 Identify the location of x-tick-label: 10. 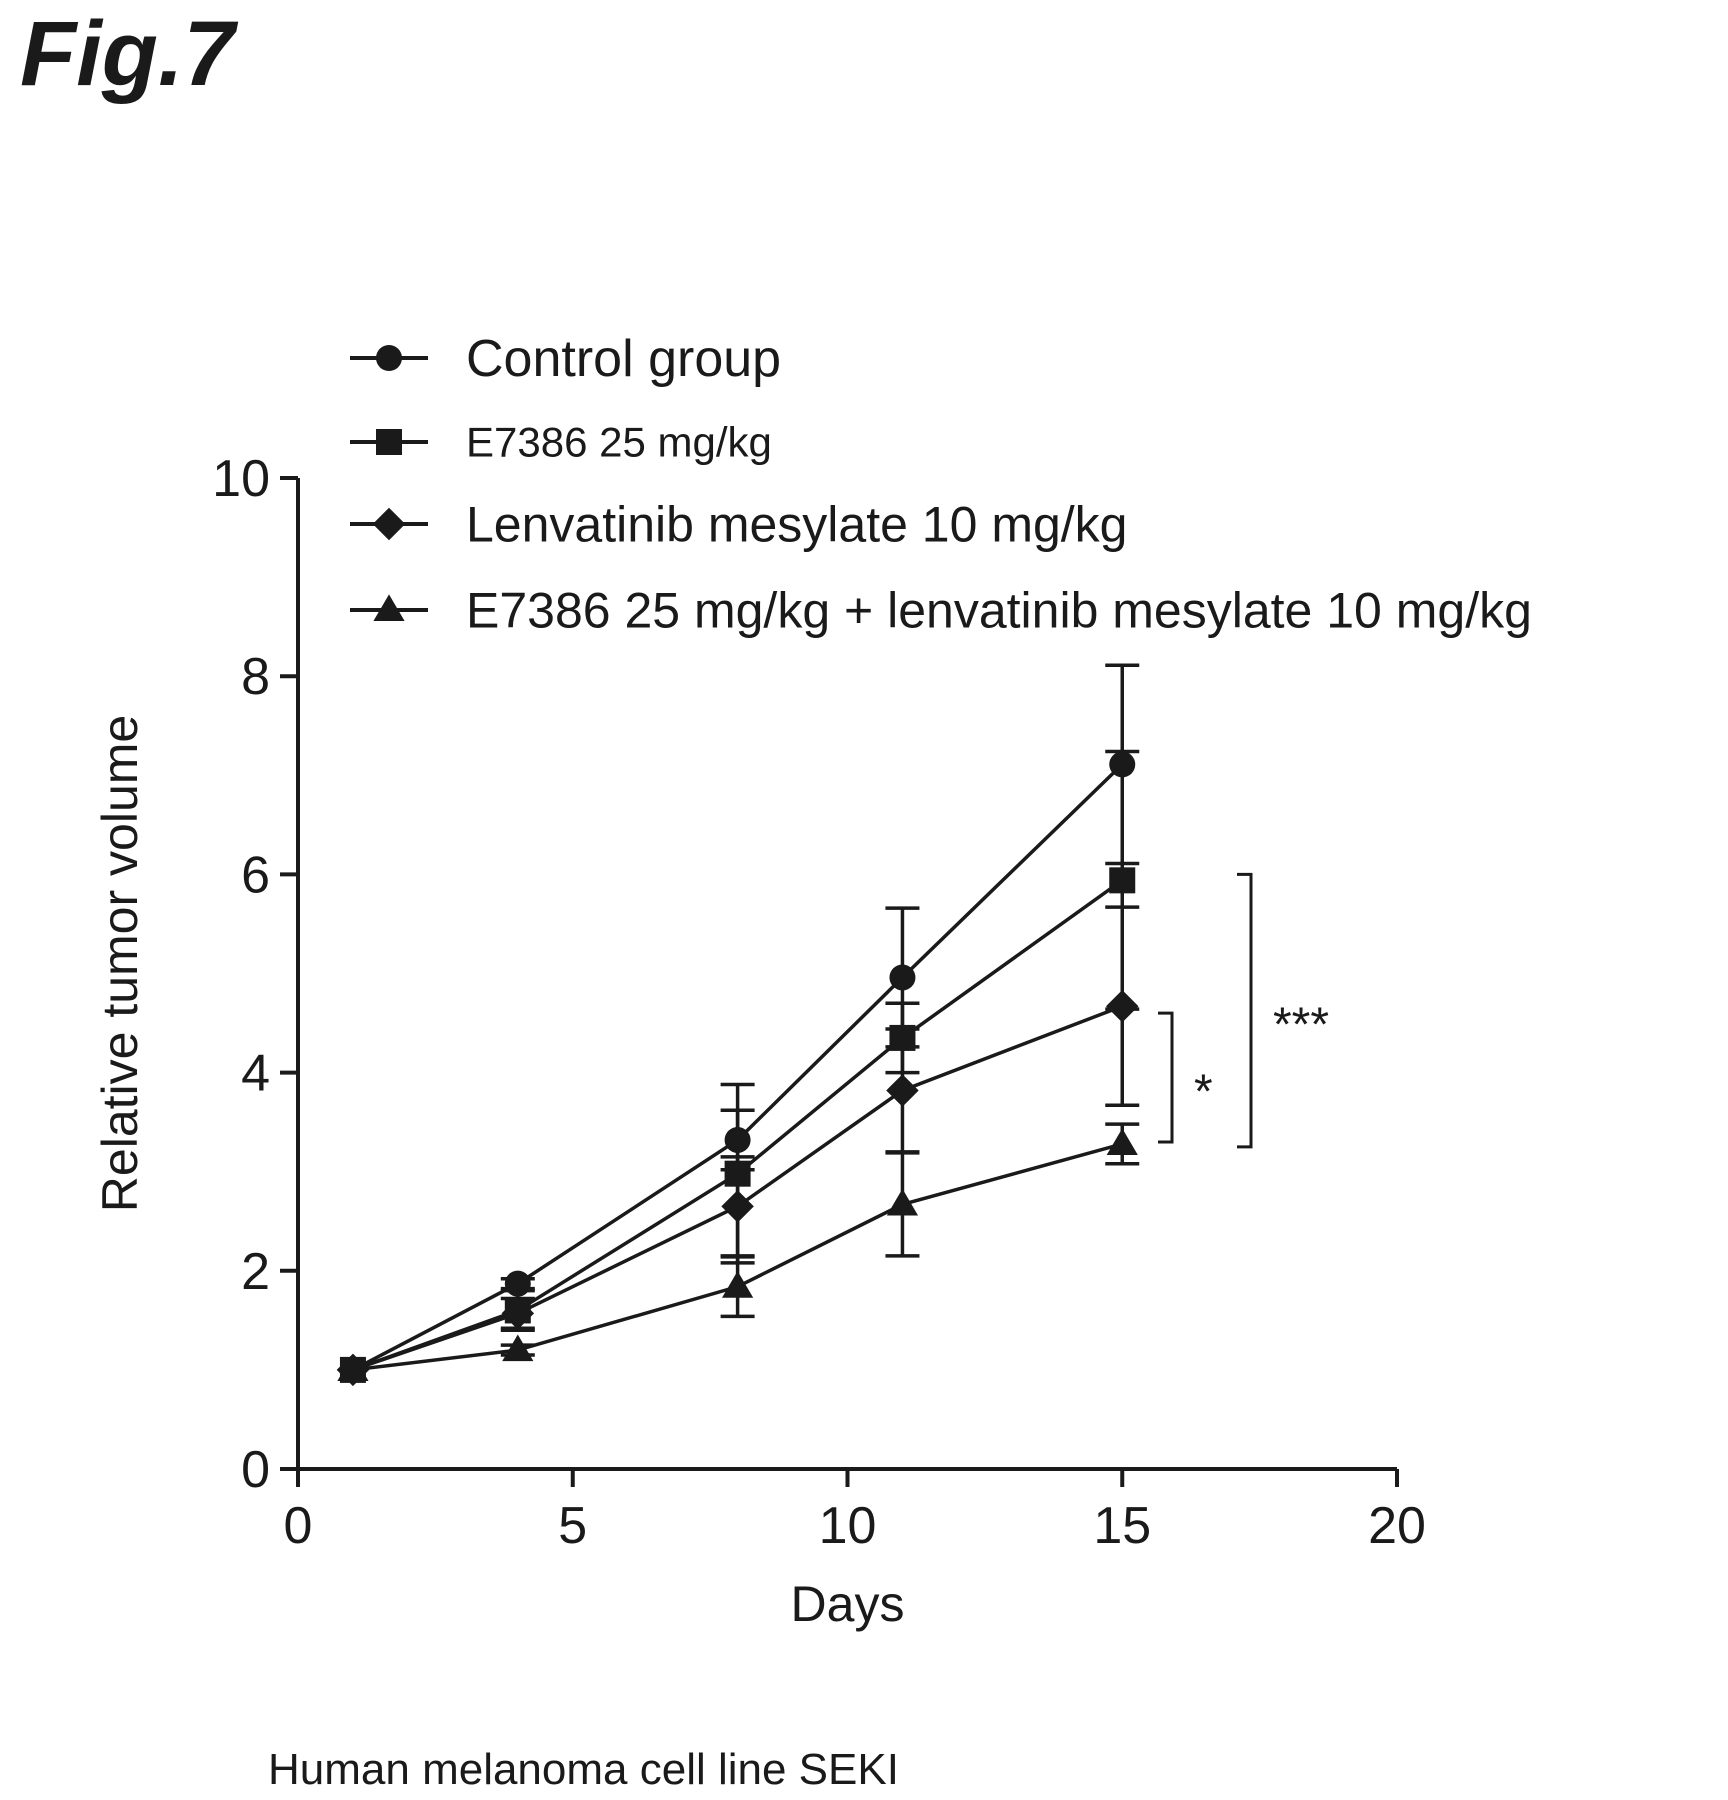
(848, 1526).